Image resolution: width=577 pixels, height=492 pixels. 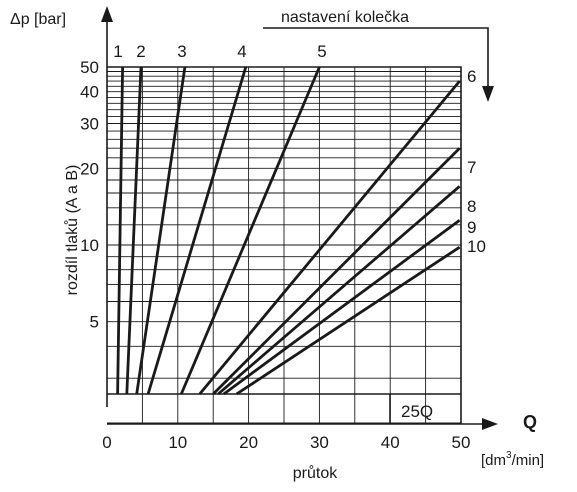 I want to click on series-label-10: 10, so click(x=476, y=246).